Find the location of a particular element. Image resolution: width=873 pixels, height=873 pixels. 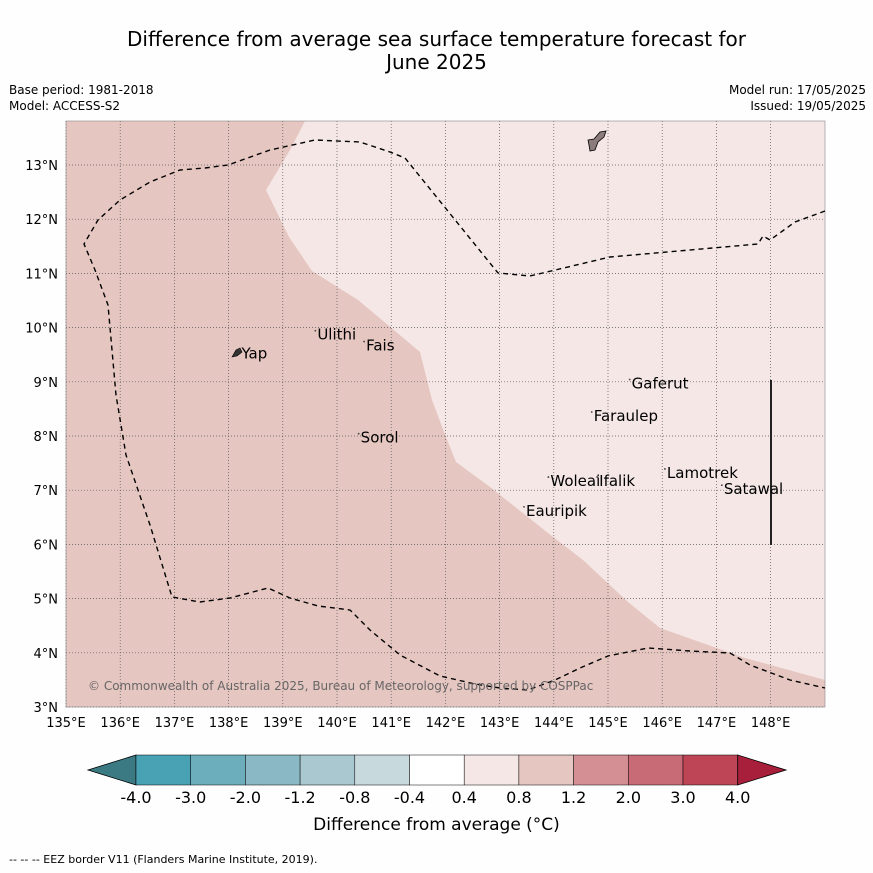

lon-tick-label: 137°E is located at coordinates (175, 723).